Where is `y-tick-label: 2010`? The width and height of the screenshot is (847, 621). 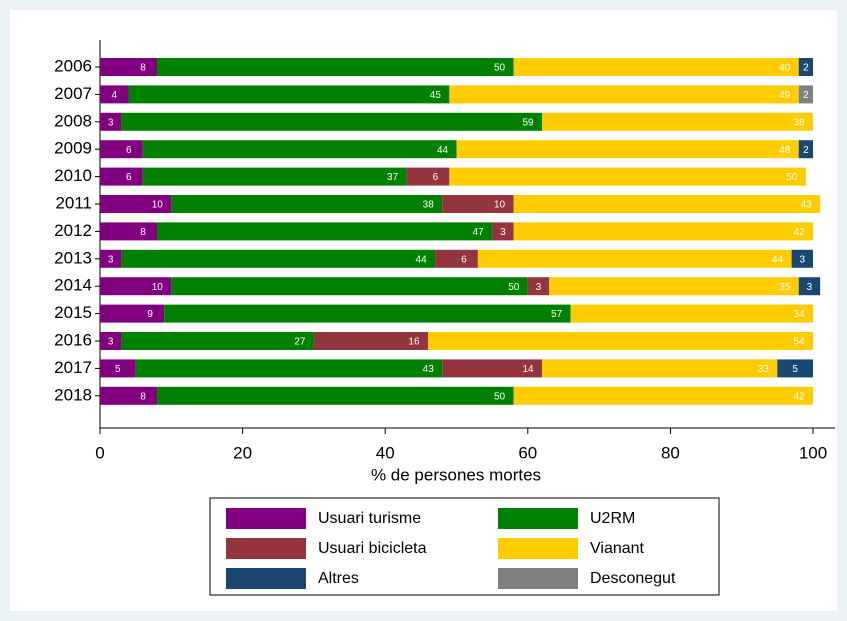
y-tick-label: 2010 is located at coordinates (73, 175).